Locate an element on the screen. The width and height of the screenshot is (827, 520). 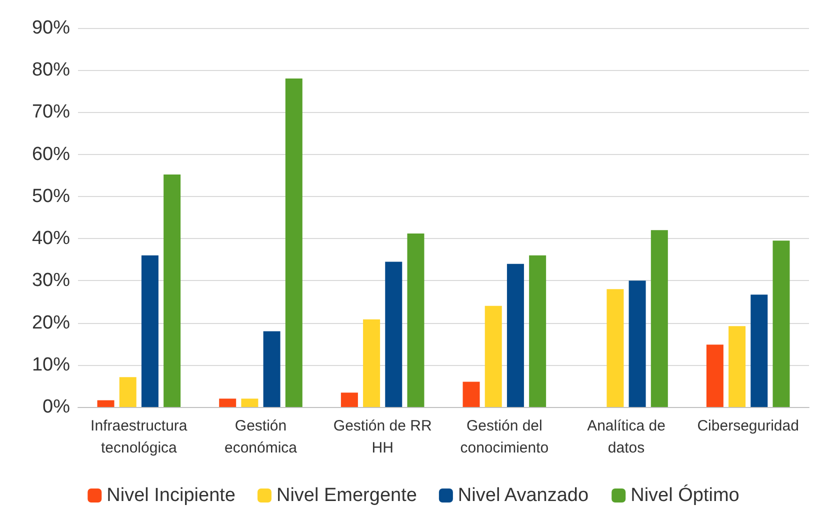
x-tick-label: Infraestructura tecnológica is located at coordinates (139, 437).